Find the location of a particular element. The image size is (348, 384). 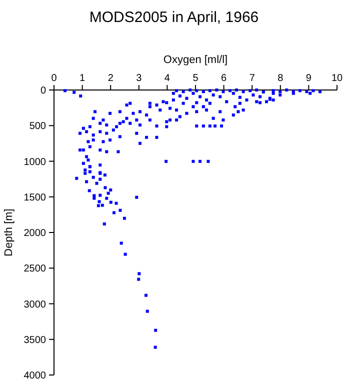

x-tick-label: 4 is located at coordinates (167, 78).